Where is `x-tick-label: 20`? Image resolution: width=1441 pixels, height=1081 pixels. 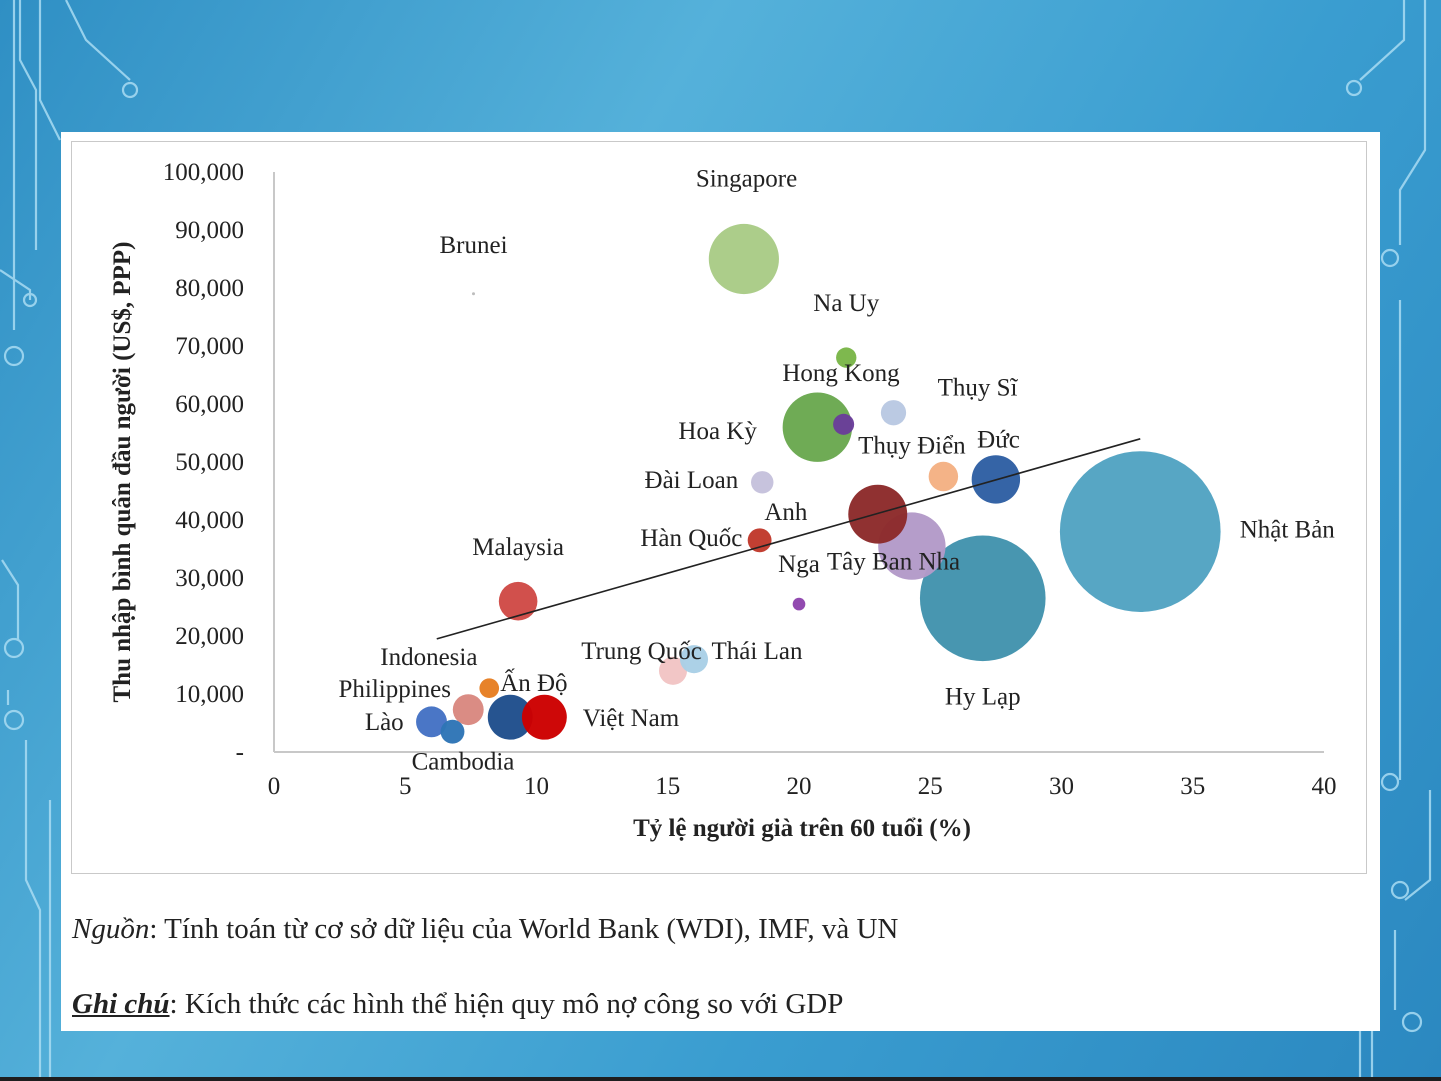 x-tick-label: 20 is located at coordinates (799, 786).